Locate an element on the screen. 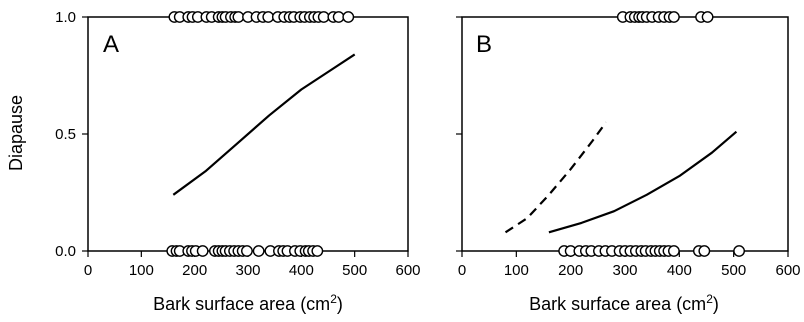  panel-b-letter: B is located at coordinates (484, 44).